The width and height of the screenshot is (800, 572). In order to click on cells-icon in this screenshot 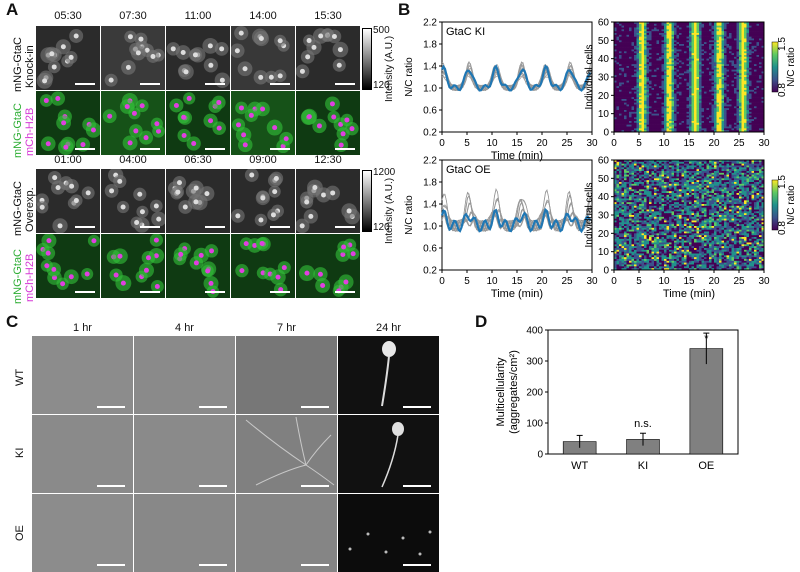, I will do `click(68, 266)`.